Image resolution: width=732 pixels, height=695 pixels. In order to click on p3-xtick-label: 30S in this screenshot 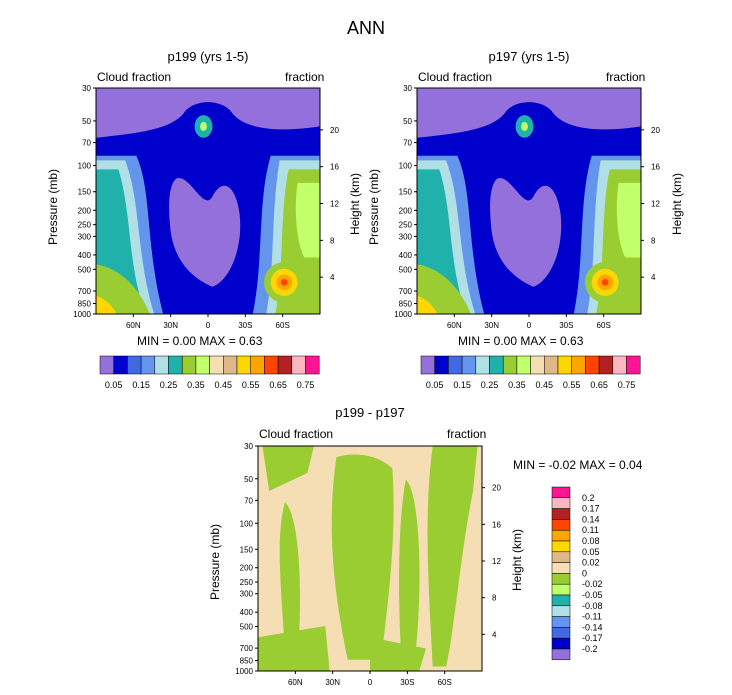, I will do `click(407, 682)`.